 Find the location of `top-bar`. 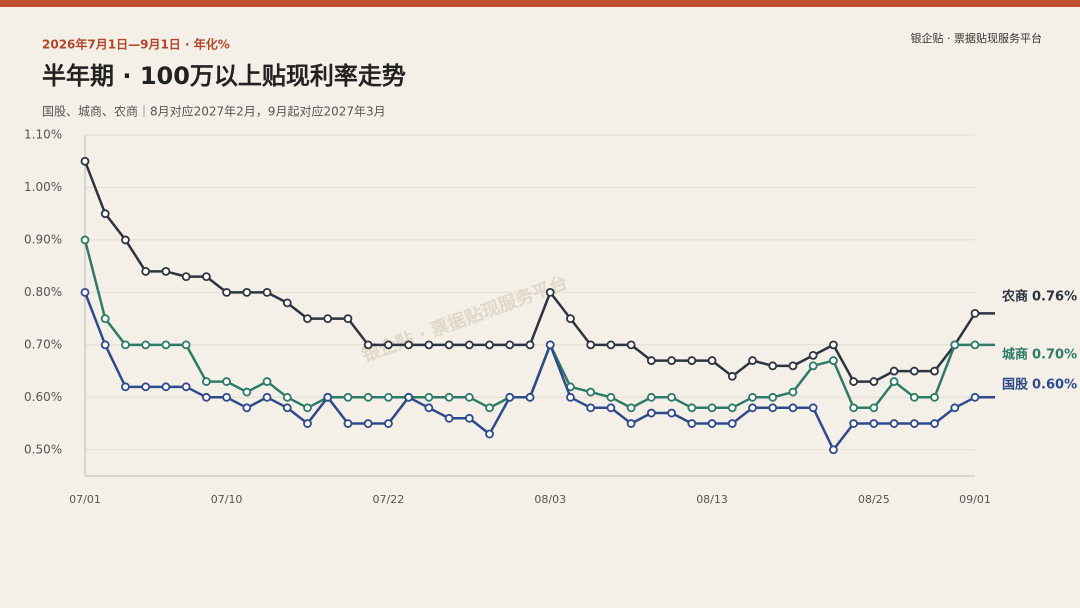

top-bar is located at coordinates (540, 3).